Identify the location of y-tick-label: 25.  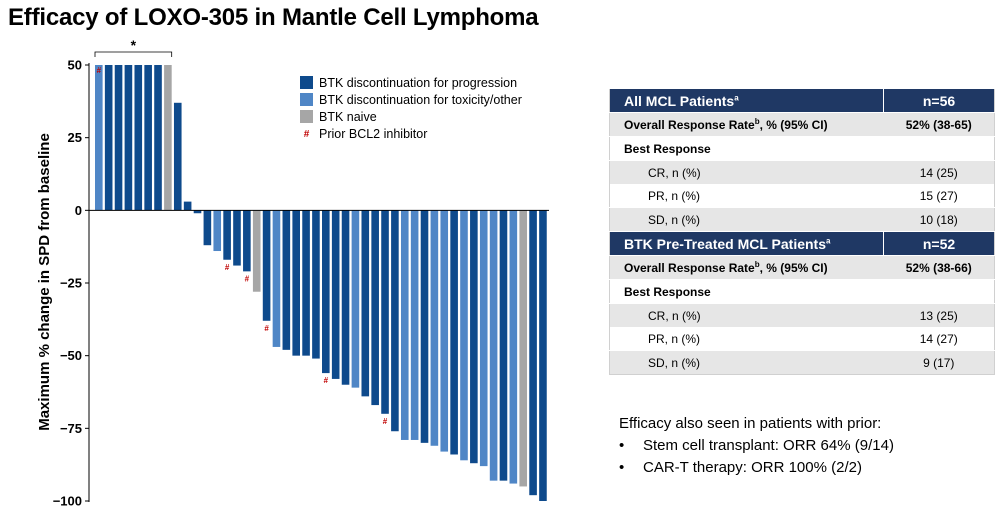
(75, 137).